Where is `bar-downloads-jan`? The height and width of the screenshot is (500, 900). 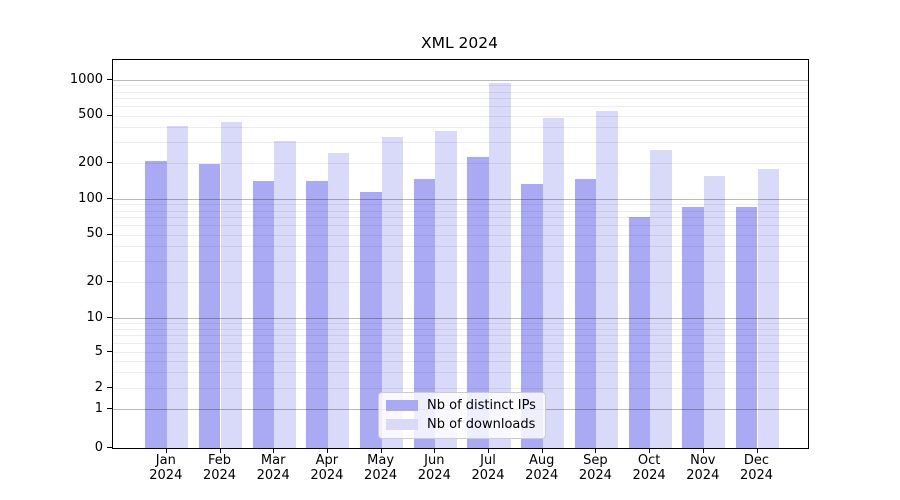
bar-downloads-jan is located at coordinates (177, 287).